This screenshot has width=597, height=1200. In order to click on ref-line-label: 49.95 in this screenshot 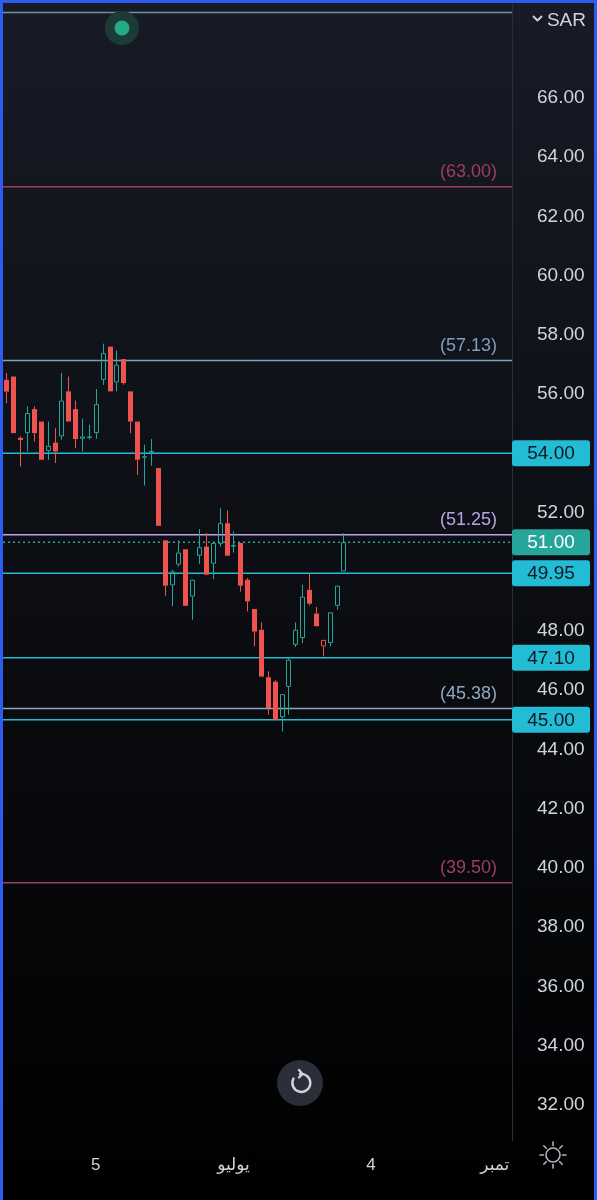, I will do `click(551, 573)`.